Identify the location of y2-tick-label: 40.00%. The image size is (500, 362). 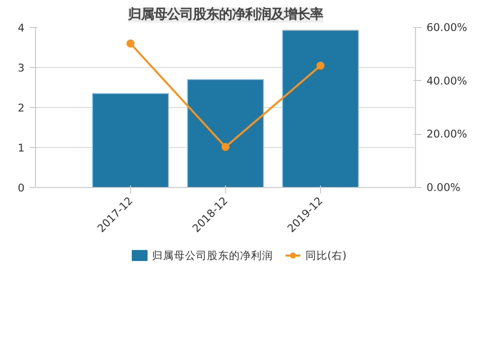
(447, 81).